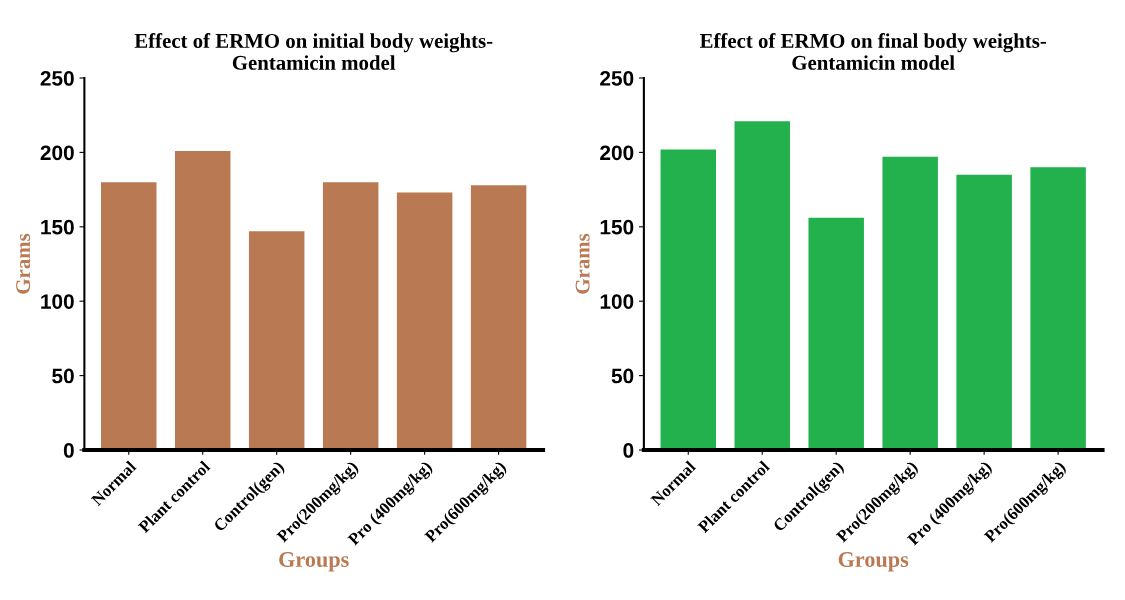  What do you see at coordinates (313, 51) in the screenshot?
I see `chart-title: Effect of ERMO on initial body weights- Gentamicin model` at bounding box center [313, 51].